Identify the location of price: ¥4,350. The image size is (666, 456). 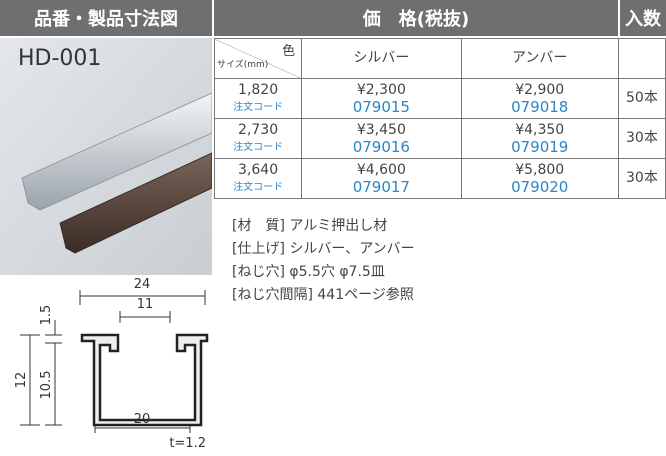
(540, 129).